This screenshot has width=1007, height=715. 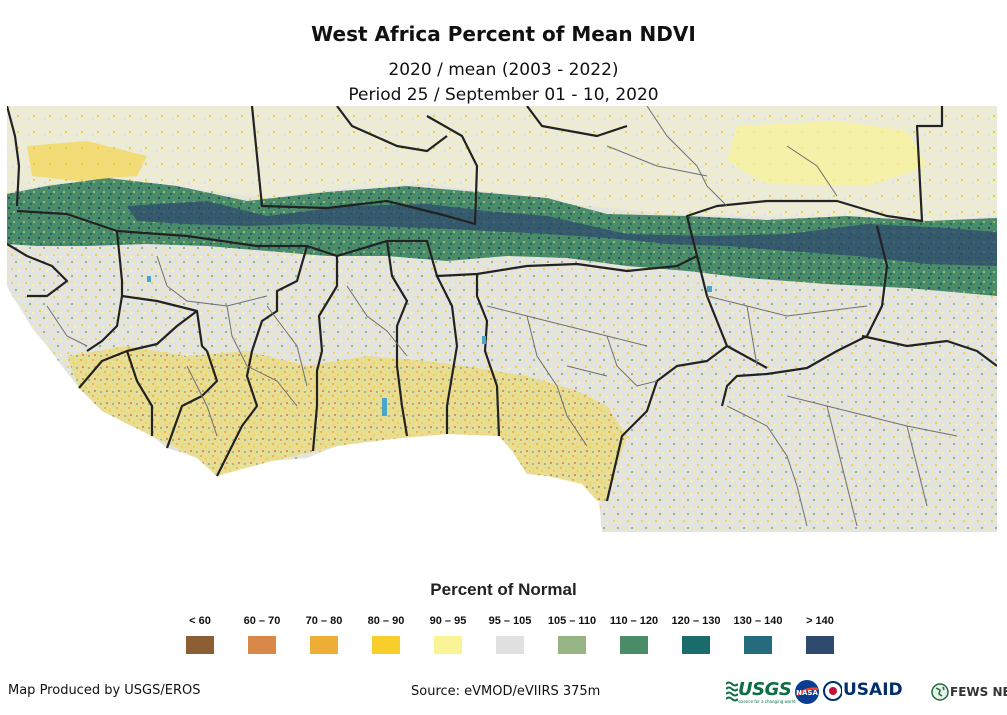 I want to click on legend-item-label: > 140, so click(x=820, y=621).